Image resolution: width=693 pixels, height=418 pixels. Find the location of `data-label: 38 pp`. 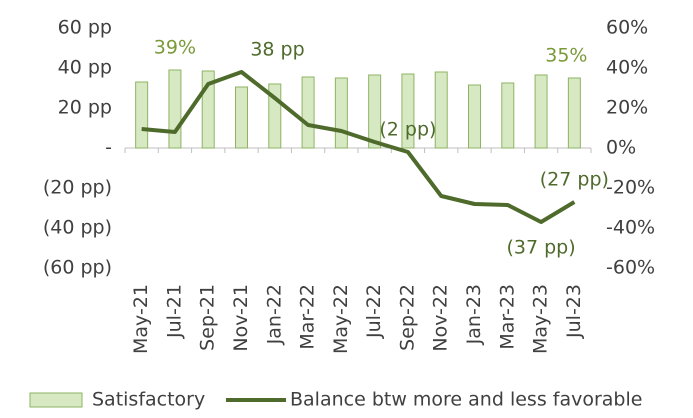

data-label: 38 pp is located at coordinates (277, 50).